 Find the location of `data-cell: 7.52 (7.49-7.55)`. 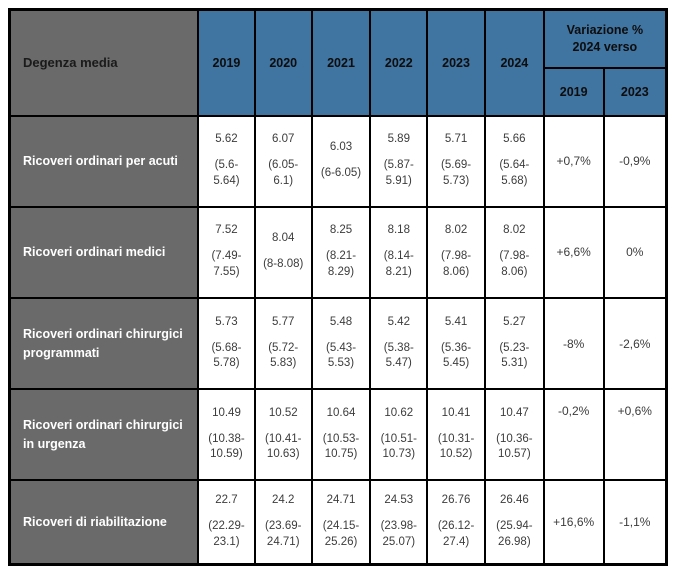

data-cell: 7.52 (7.49-7.55) is located at coordinates (226, 252).